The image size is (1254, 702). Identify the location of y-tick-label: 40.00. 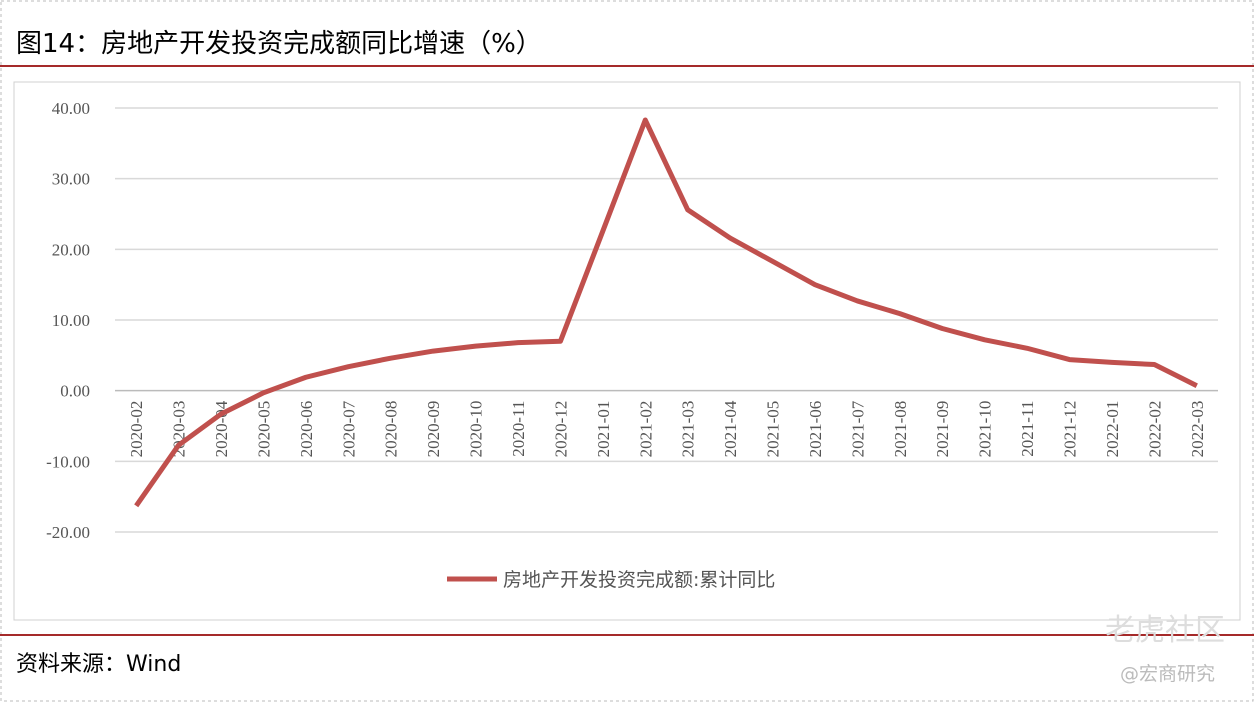
(71, 108).